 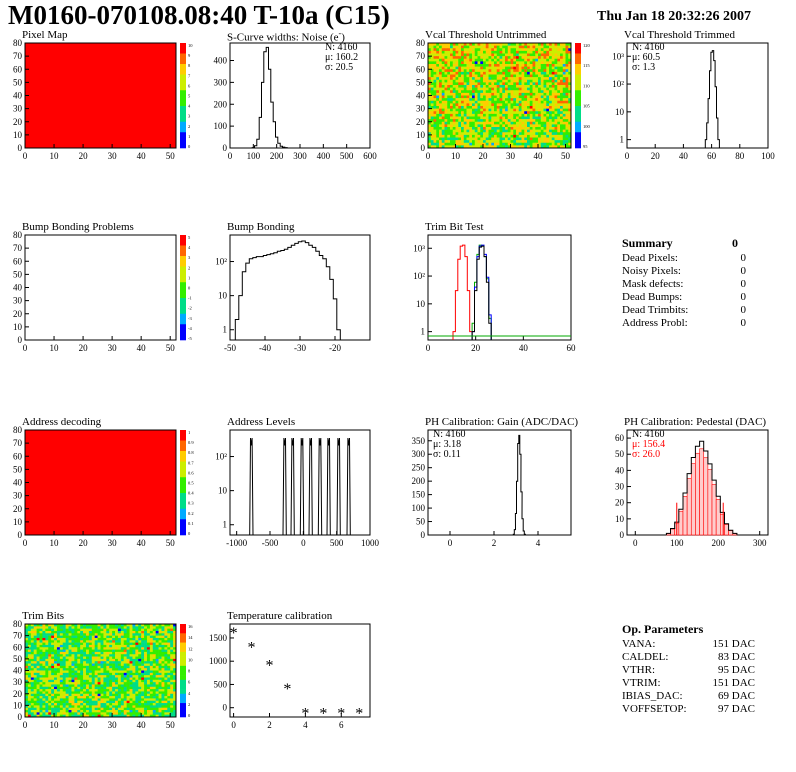 What do you see at coordinates (538, 543) in the screenshot?
I see `x-tick-label: 4` at bounding box center [538, 543].